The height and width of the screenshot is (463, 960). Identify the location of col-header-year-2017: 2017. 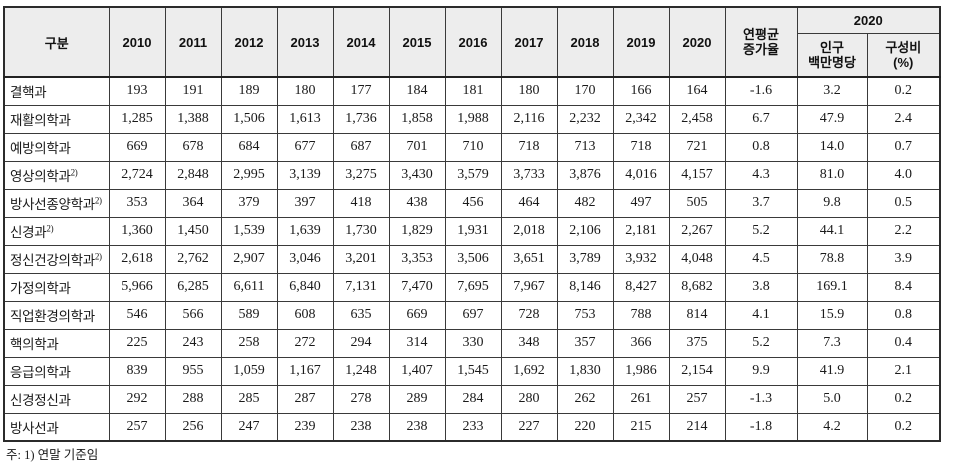
(529, 42).